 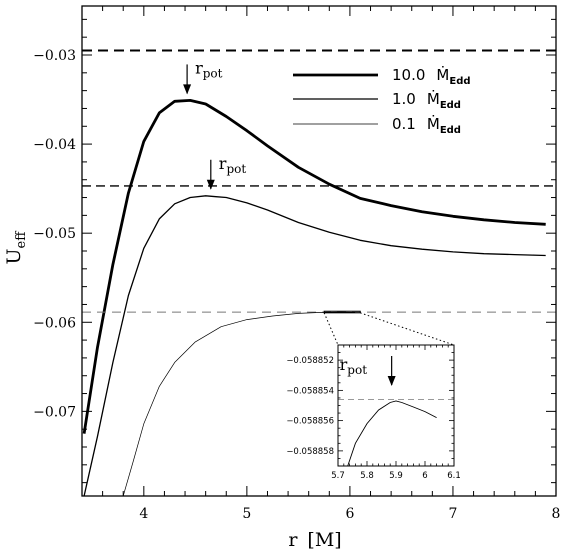 I want to click on inset-x-tick-label: 5.7, so click(x=338, y=476).